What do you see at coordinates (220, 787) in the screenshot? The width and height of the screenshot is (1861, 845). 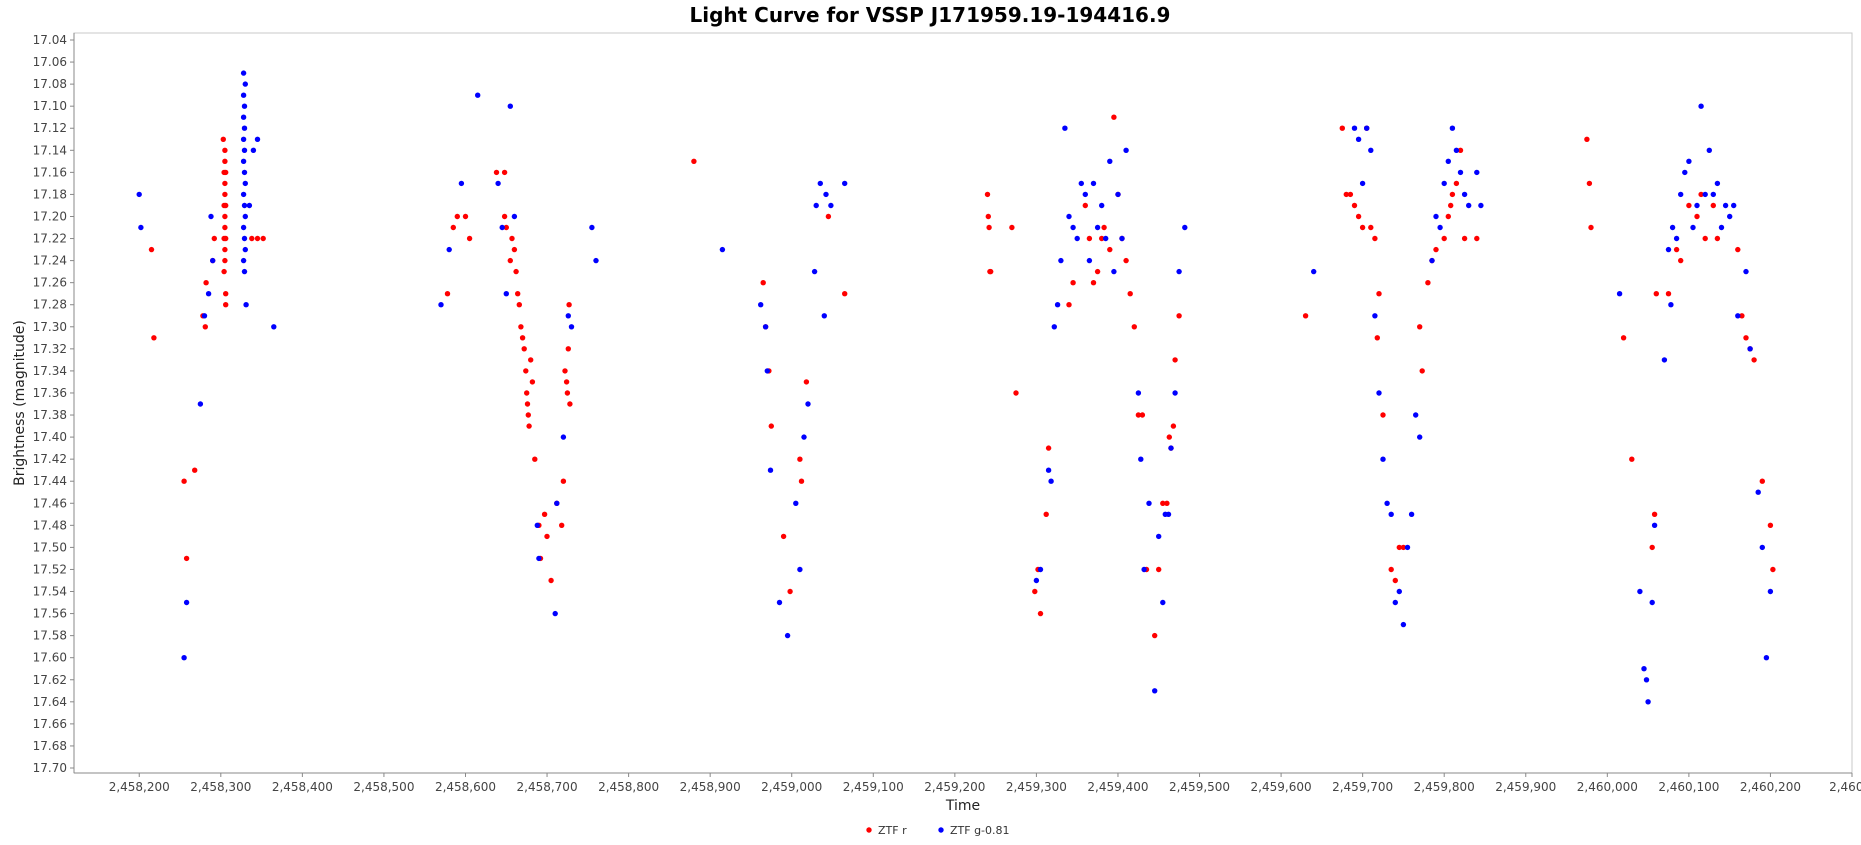 I see `x-tick-label: 2,458,300` at bounding box center [220, 787].